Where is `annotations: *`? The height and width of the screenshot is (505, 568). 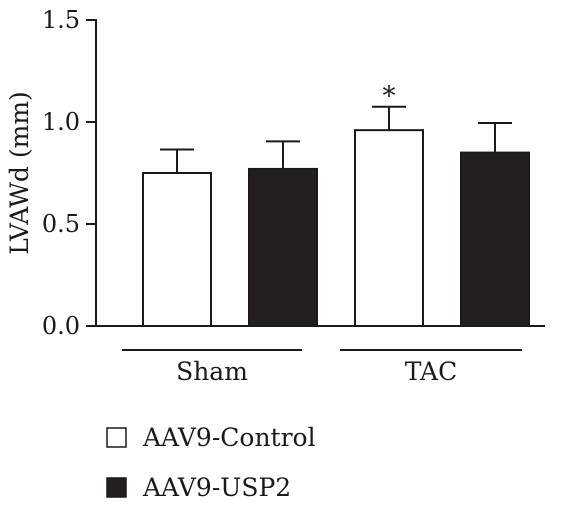 annotations: * is located at coordinates (389, 97).